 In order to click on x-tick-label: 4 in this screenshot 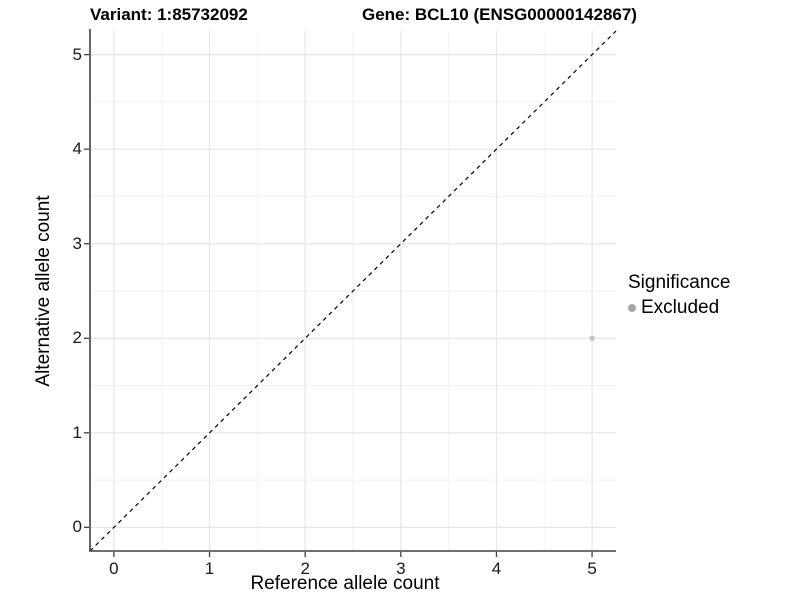, I will do `click(496, 568)`.